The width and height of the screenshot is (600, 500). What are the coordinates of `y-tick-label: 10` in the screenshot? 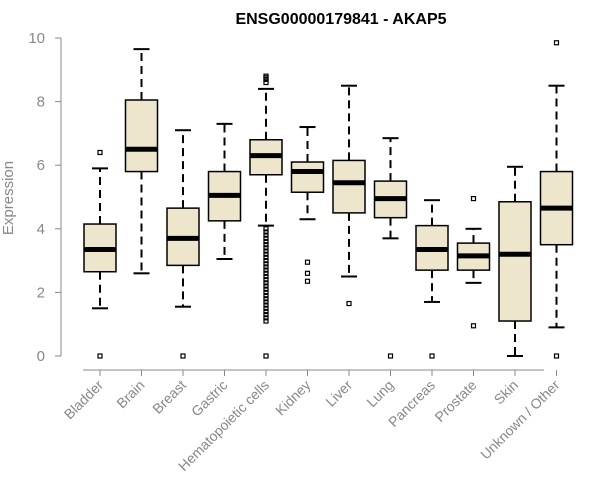 It's located at (36, 38).